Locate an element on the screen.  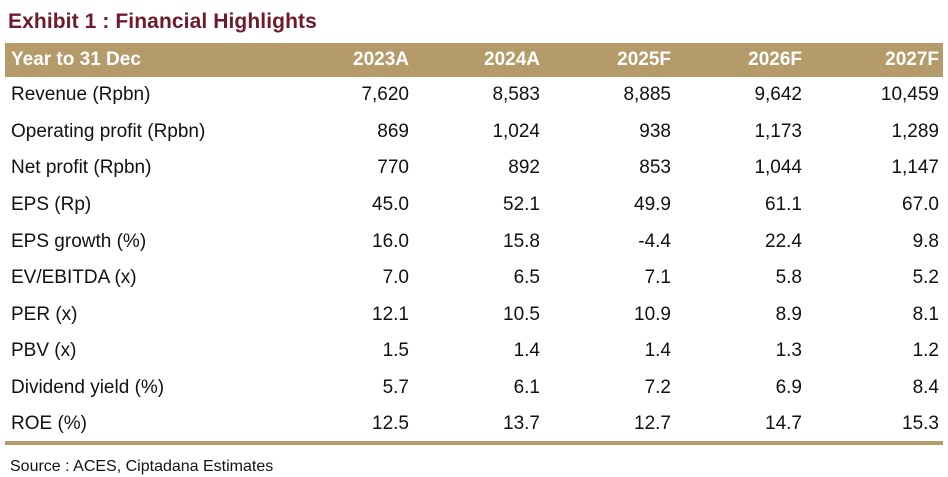
table-row: Net profit (Rpbn) 770 892 853 1,044 1,147 is located at coordinates (474, 168).